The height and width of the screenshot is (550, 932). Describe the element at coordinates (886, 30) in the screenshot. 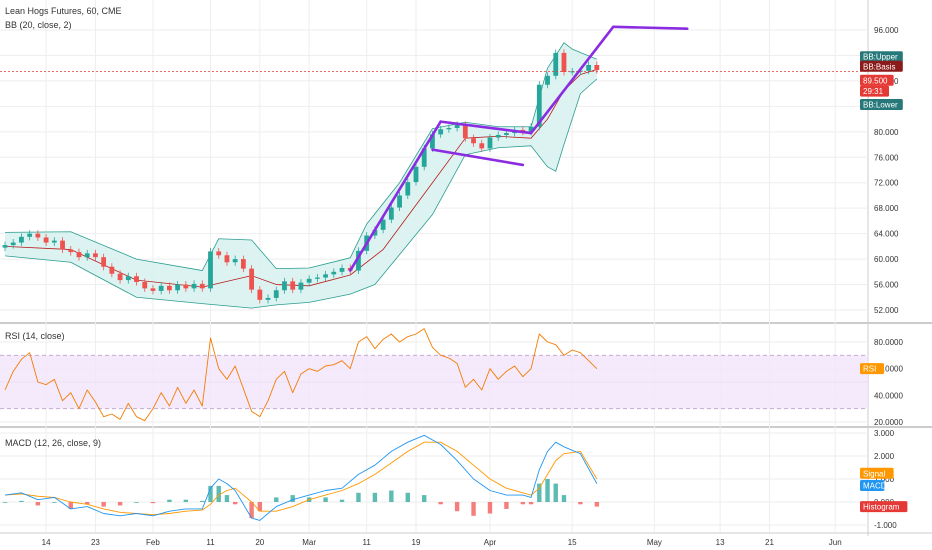

I see `price-tick-label: 96.000` at that location.